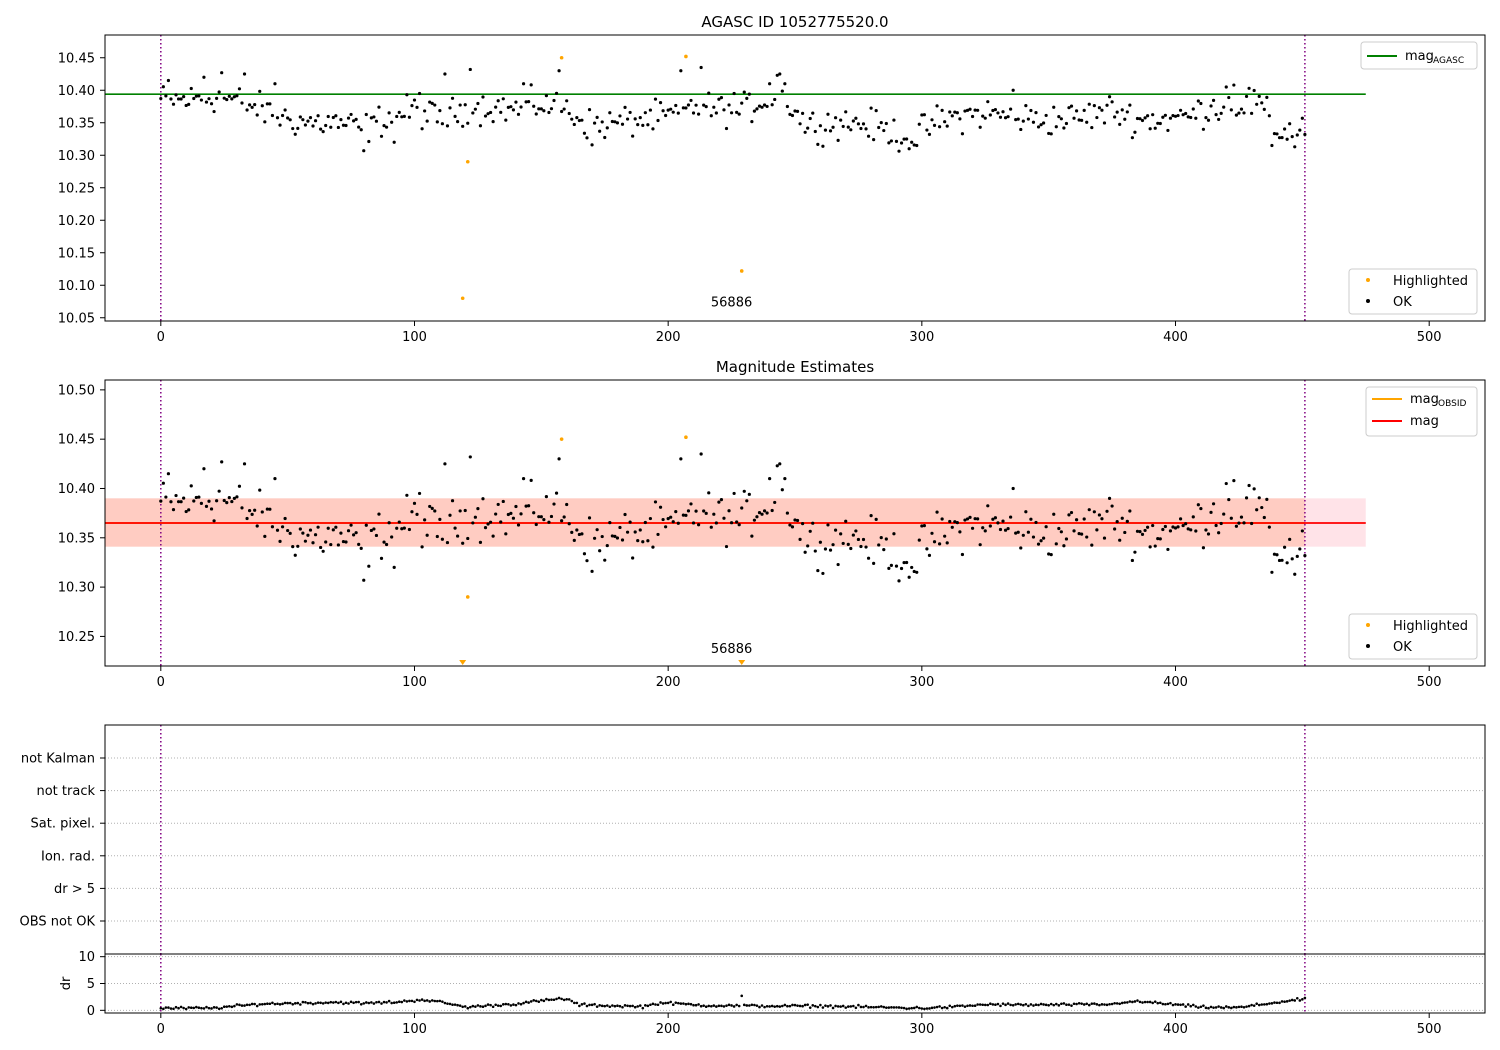 This screenshot has height=1050, width=1500. Describe the element at coordinates (731, 303) in the screenshot. I see `obsid-annotation: 56886` at that location.